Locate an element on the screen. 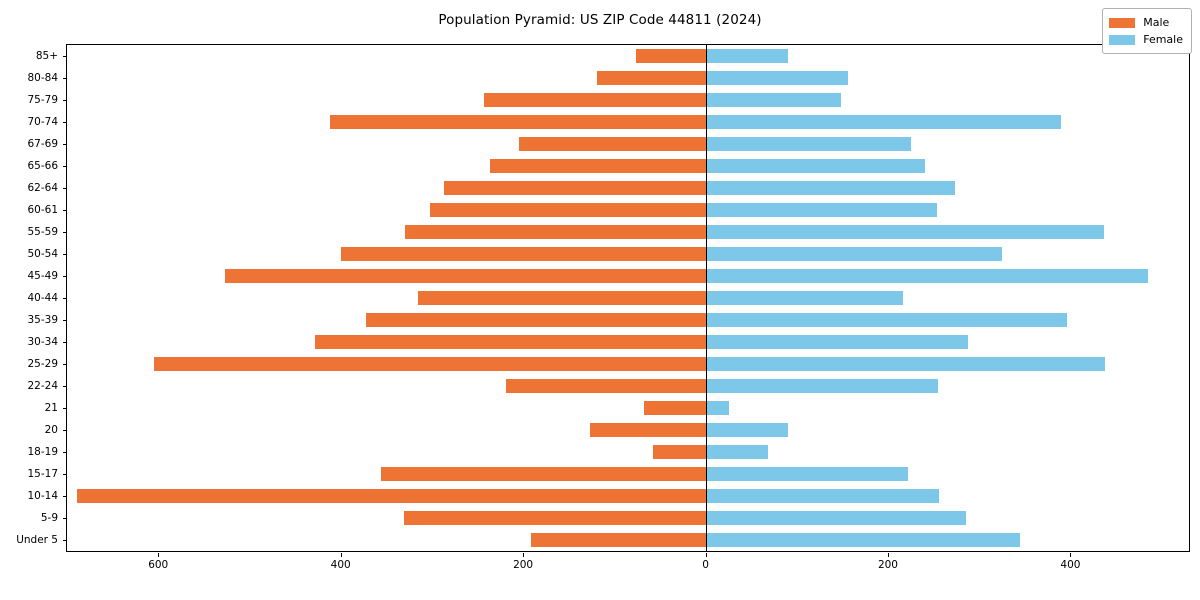 The height and width of the screenshot is (600, 1200). y-axis-label-25-29: 25-29 is located at coordinates (42, 364).